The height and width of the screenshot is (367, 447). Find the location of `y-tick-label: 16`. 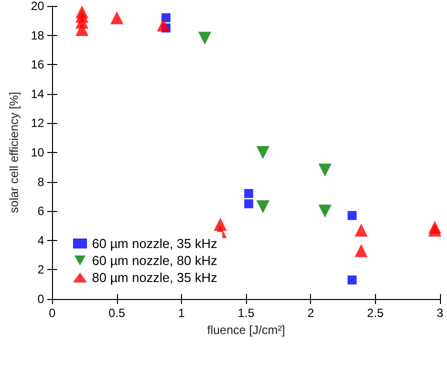

y-tick-label: 16 is located at coordinates (37, 65).